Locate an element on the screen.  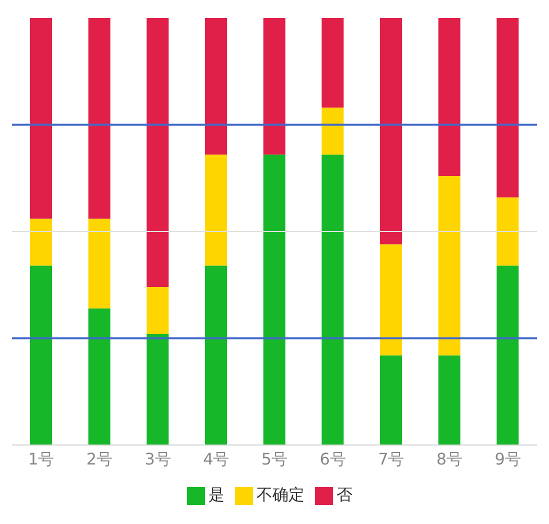
x-tick-label: 7号 is located at coordinates (391, 458).